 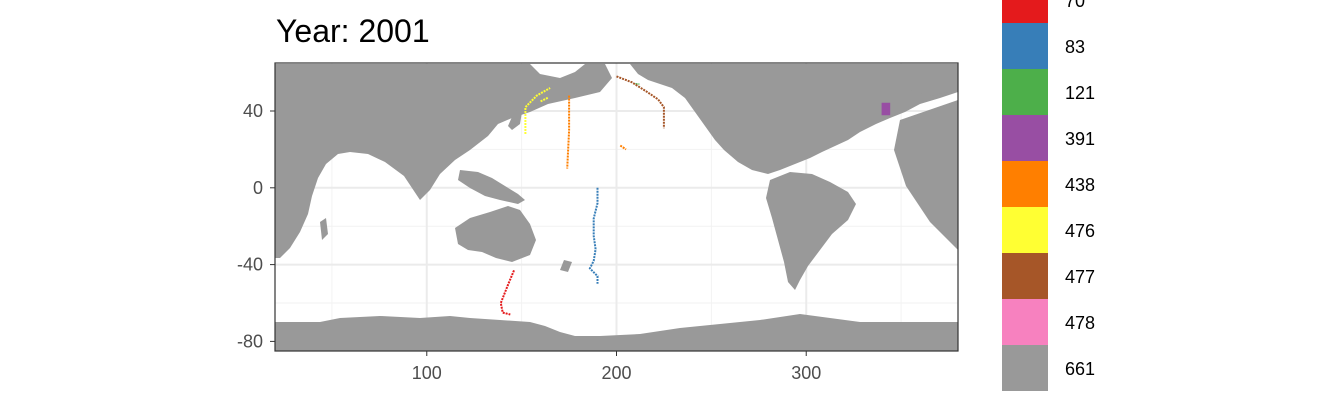 What do you see at coordinates (806, 373) in the screenshot?
I see `x-tick-label: 300` at bounding box center [806, 373].